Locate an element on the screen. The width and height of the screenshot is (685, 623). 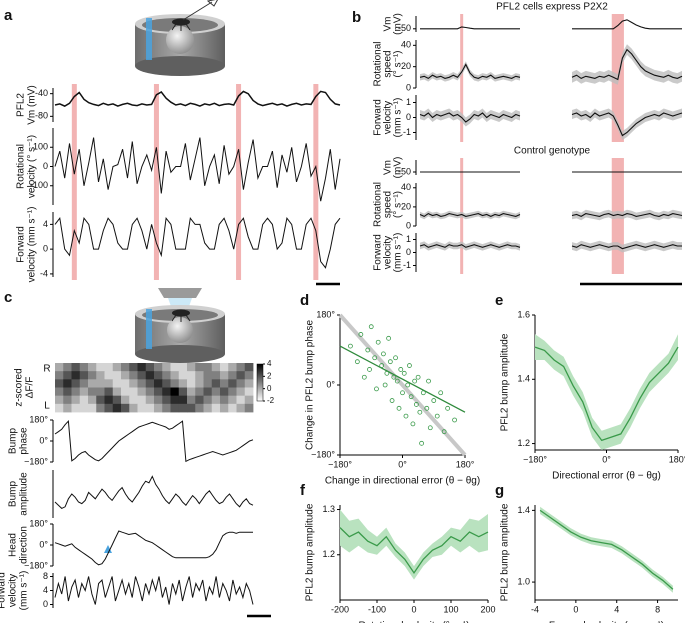
y-axis-label: phase is located at coordinates (24, 441).